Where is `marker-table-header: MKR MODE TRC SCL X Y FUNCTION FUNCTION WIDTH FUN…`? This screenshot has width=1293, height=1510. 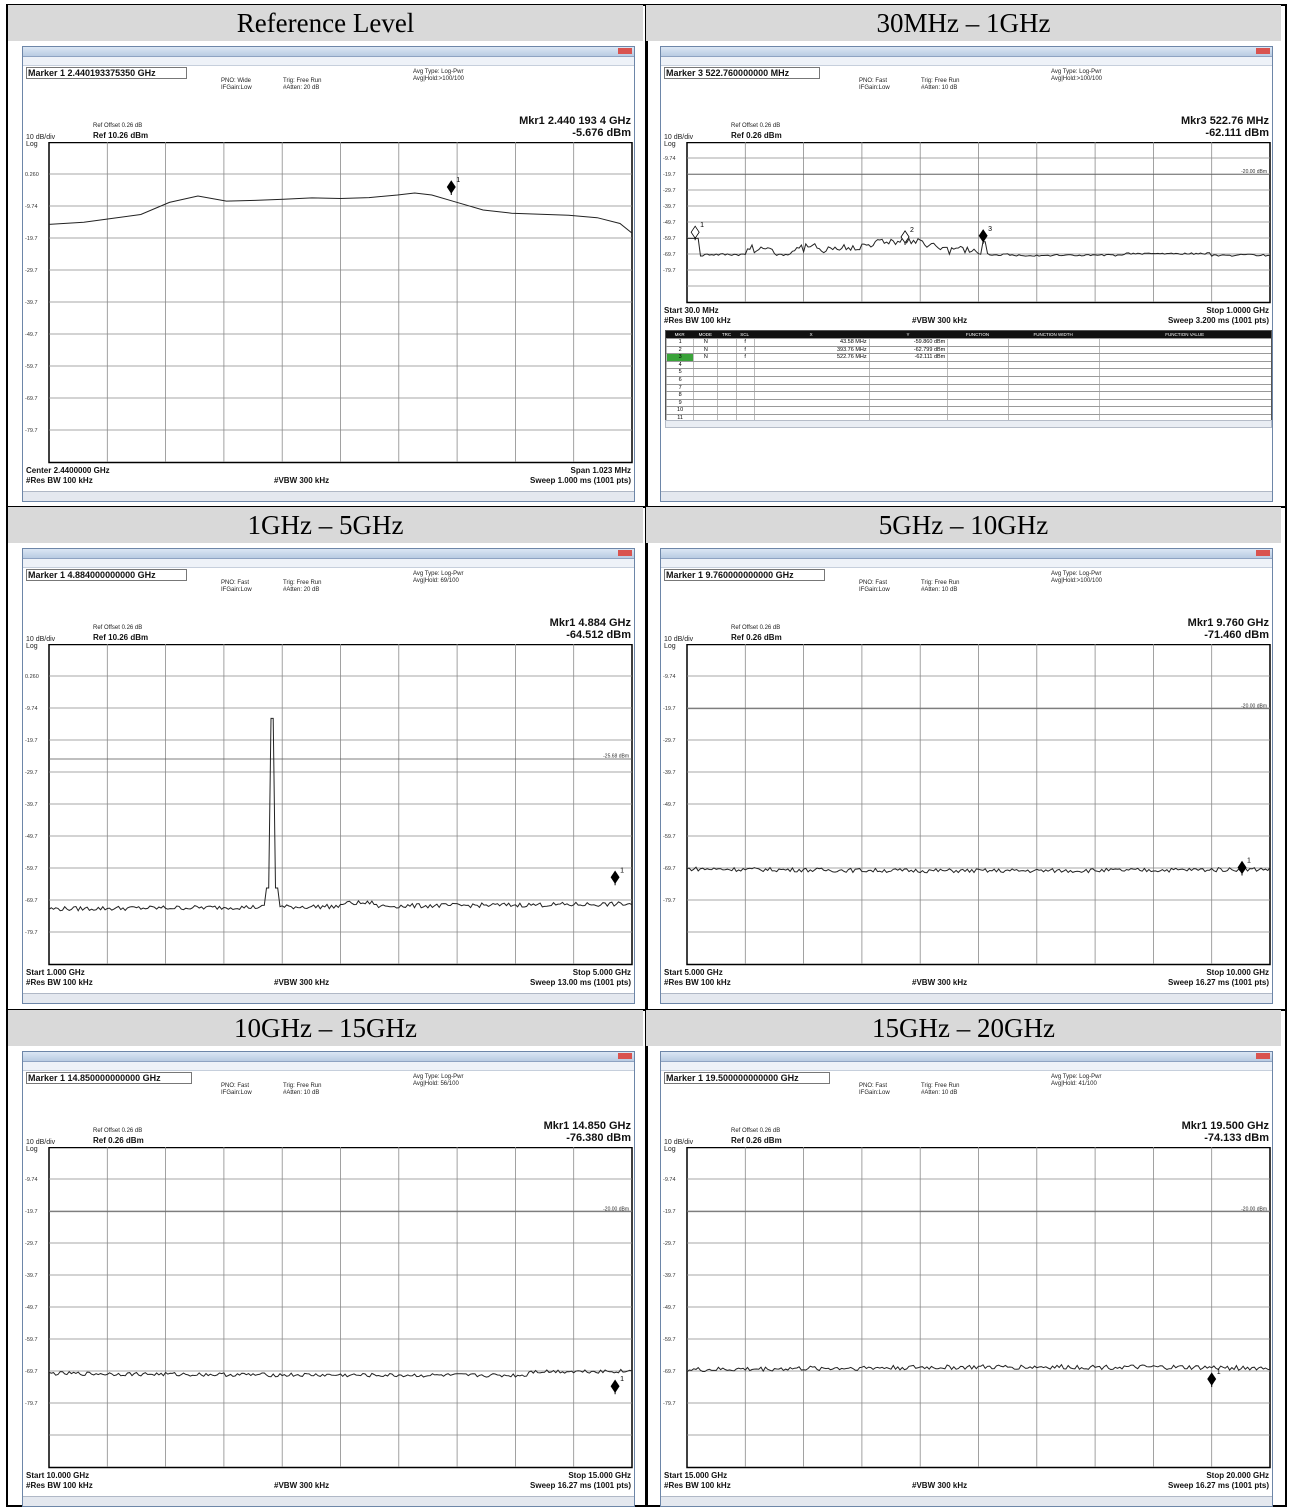 marker-table-header: MKR MODE TRC SCL X Y FUNCTION FUNCTION WIDTH FUN… is located at coordinates (968, 334).